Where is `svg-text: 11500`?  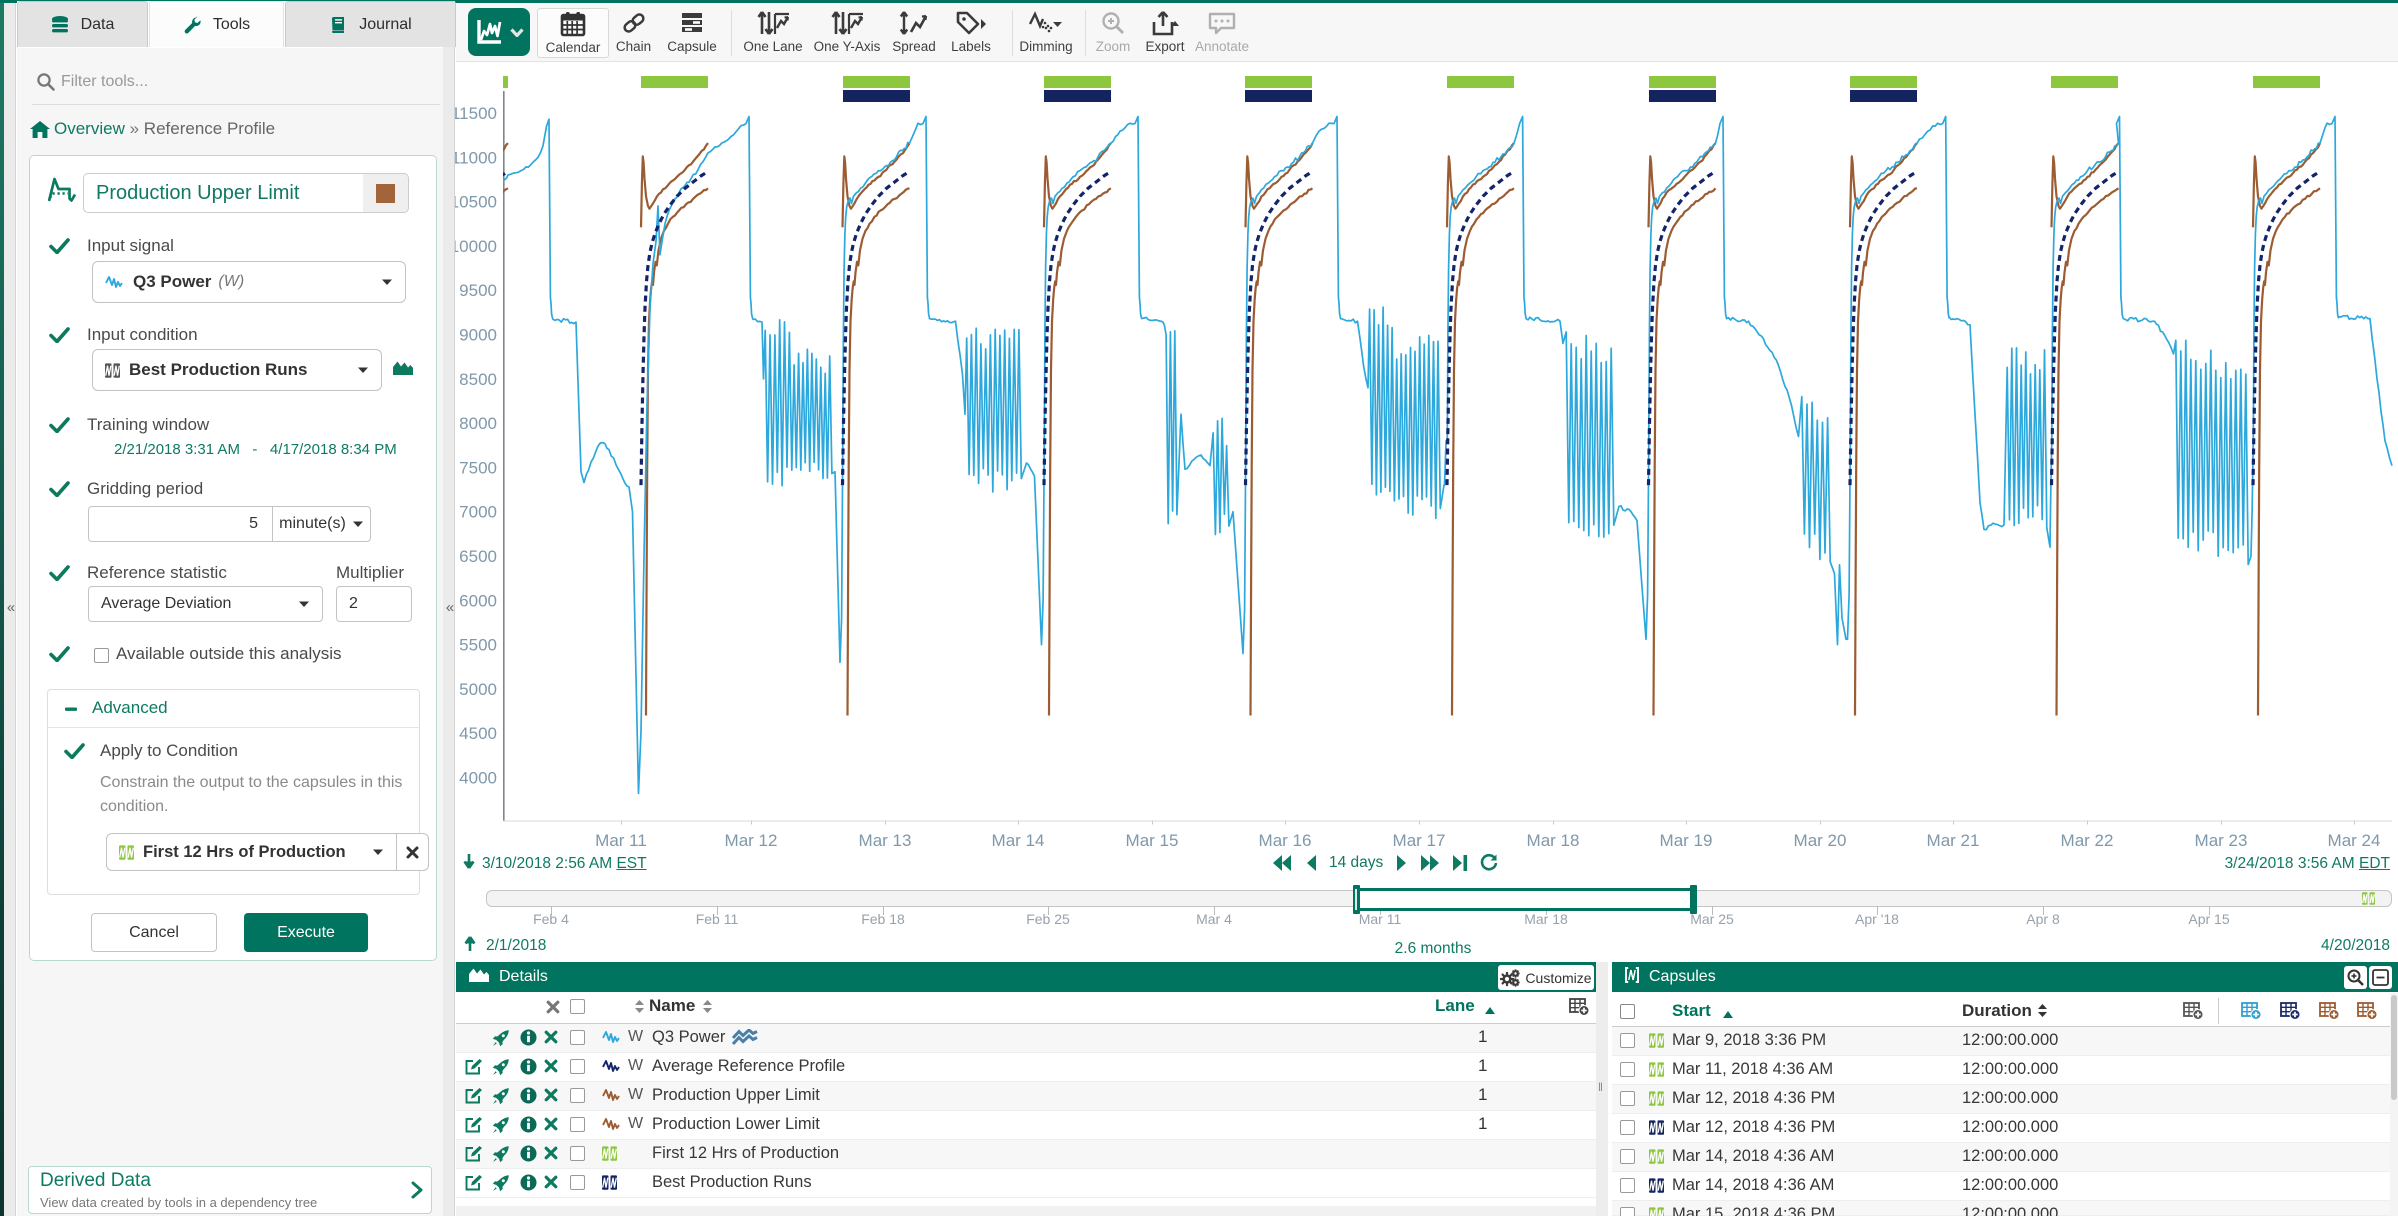
svg-text: 11500 is located at coordinates (476, 113).